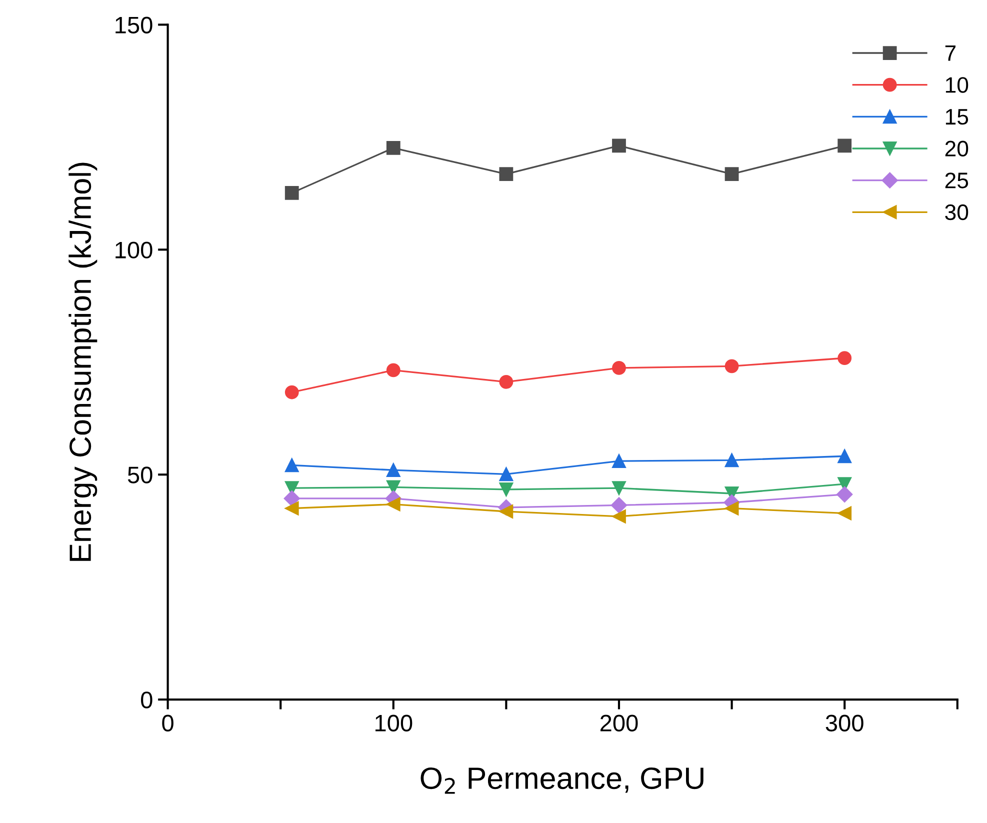 The height and width of the screenshot is (823, 987). Describe the element at coordinates (619, 723) in the screenshot. I see `x-tick-label: 200` at that location.